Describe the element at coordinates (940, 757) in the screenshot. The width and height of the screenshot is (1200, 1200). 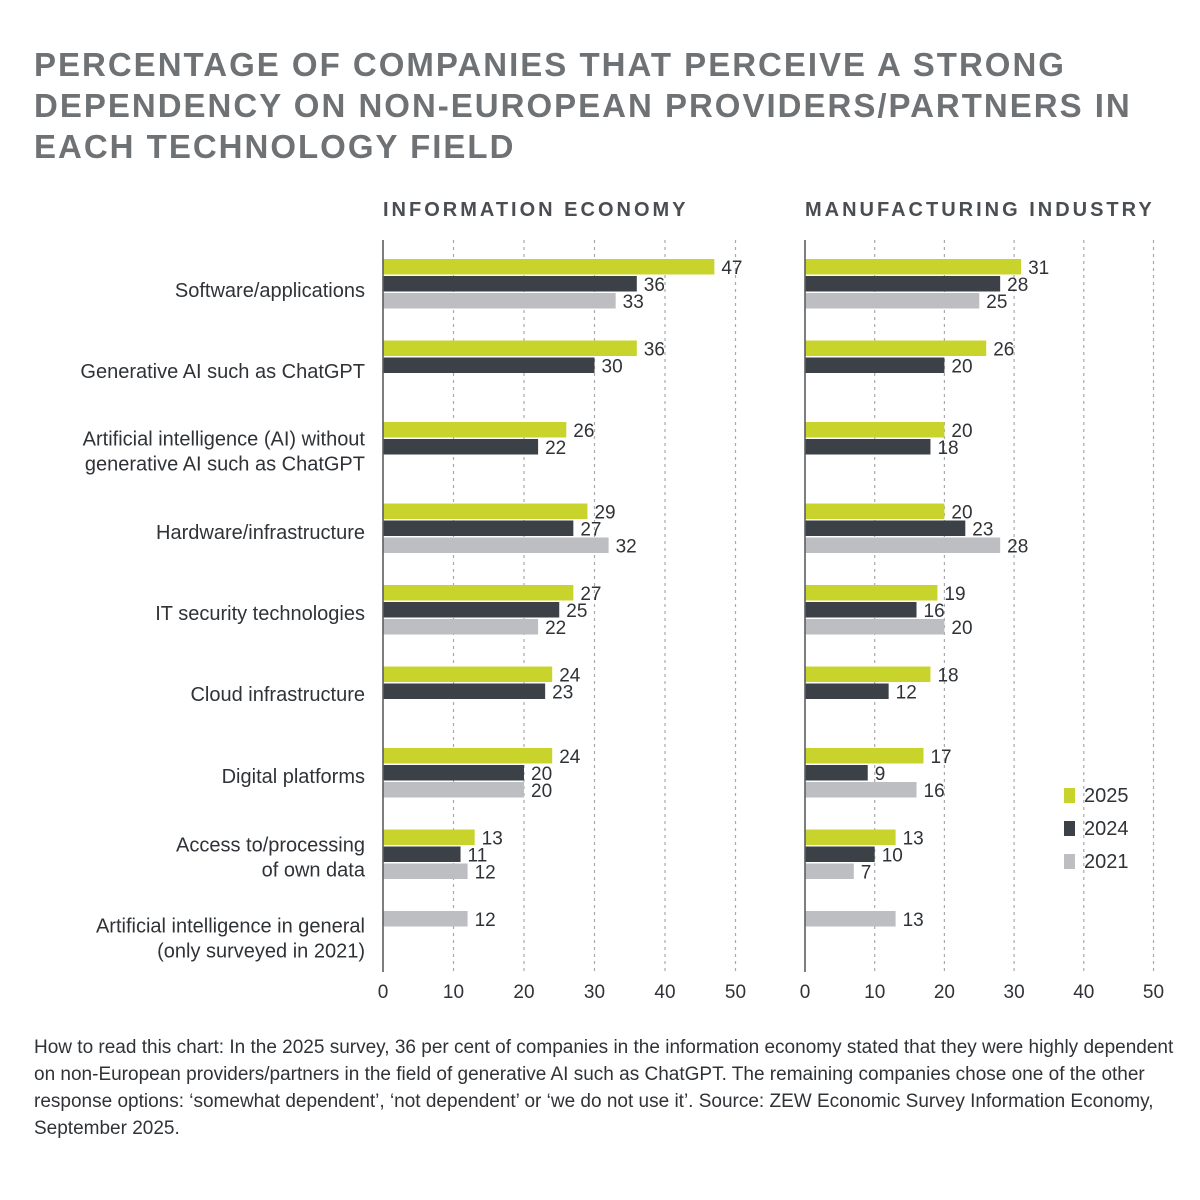
I see `data-label: 17` at that location.